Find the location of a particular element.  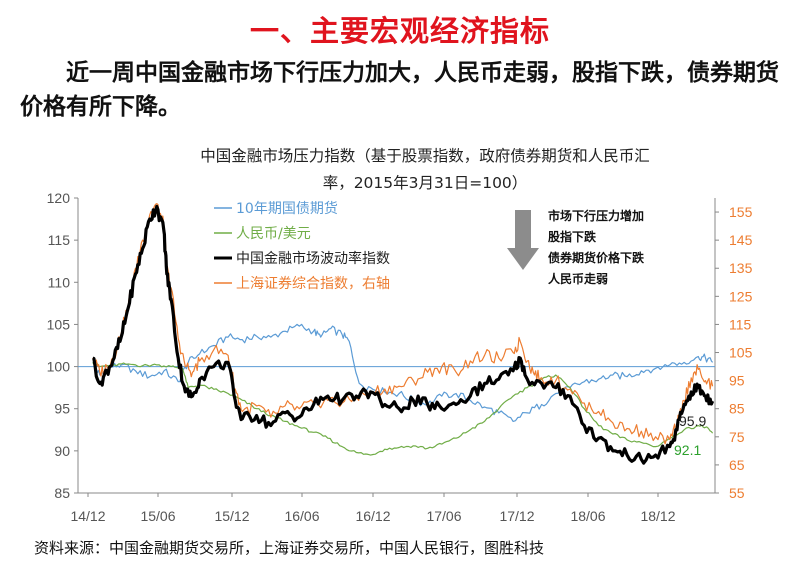

x-tick-label: 17/06 is located at coordinates (443, 516).